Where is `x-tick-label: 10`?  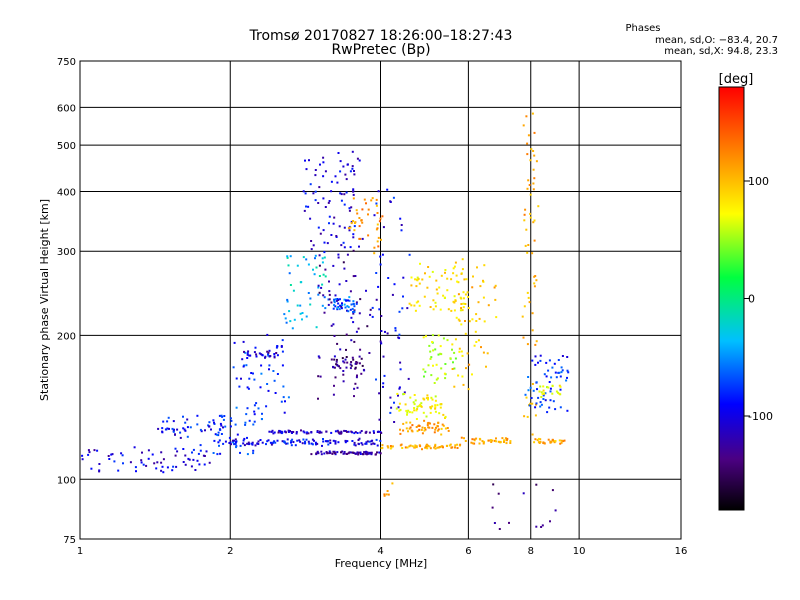 x-tick-label: 10 is located at coordinates (579, 551).